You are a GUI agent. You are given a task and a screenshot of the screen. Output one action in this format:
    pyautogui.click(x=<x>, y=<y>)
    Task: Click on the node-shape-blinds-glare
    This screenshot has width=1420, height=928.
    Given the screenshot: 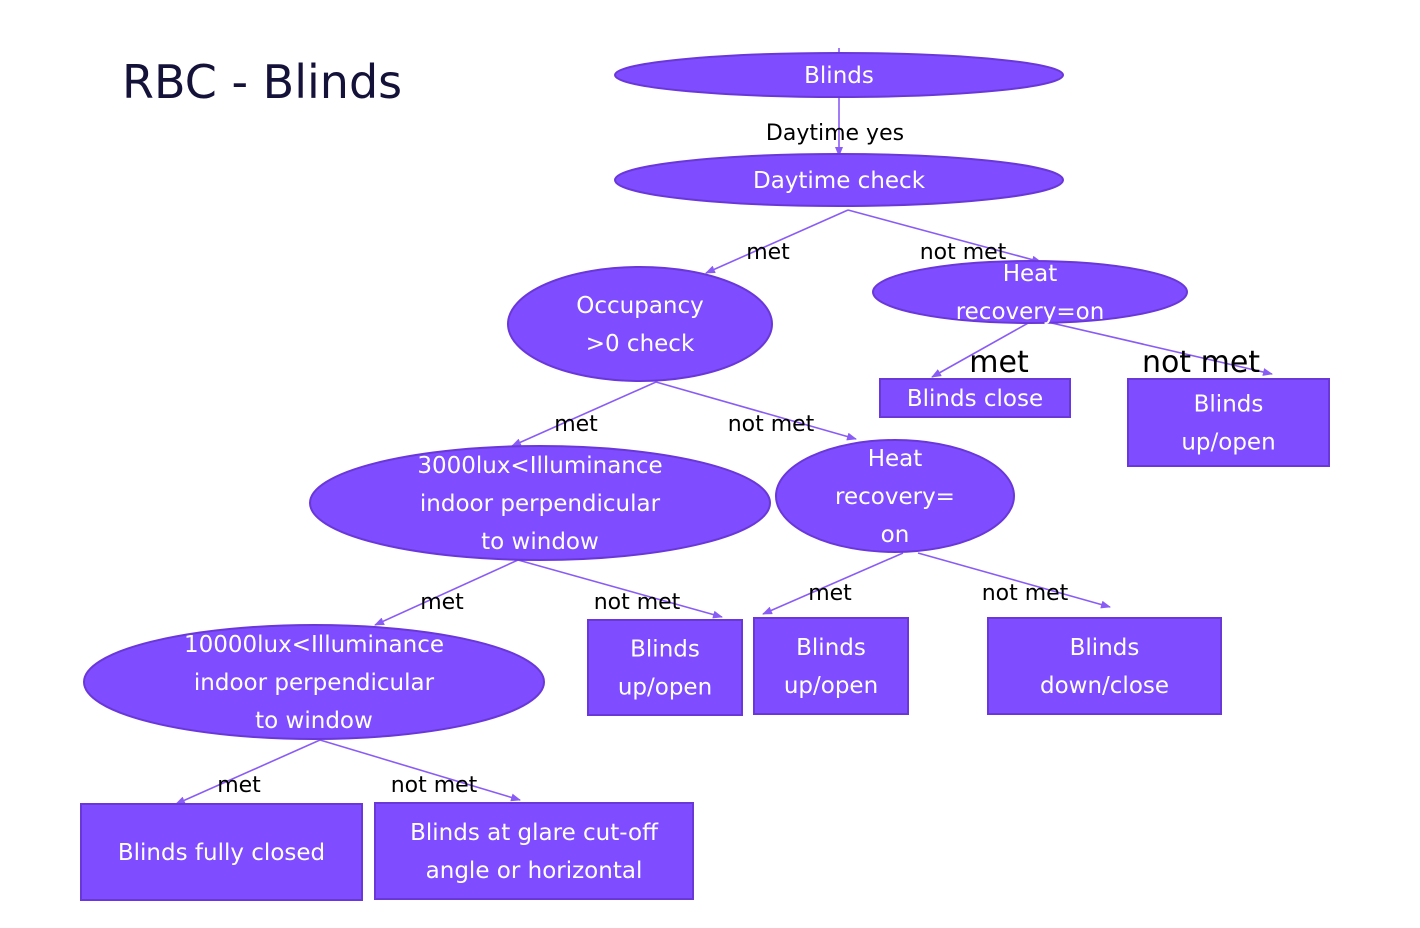 What is the action you would take?
    pyautogui.click(x=534, y=851)
    